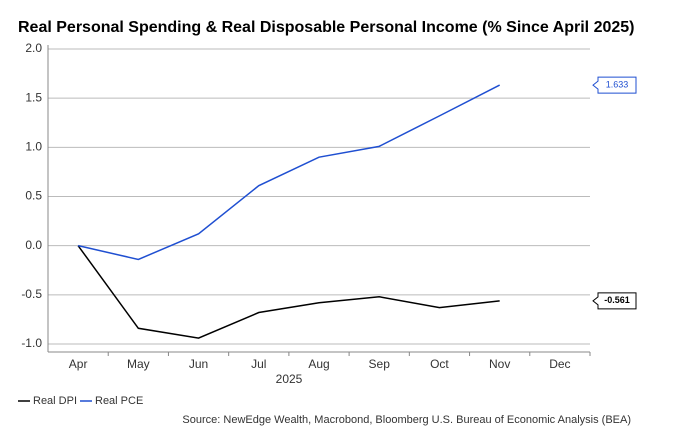  What do you see at coordinates (318, 364) in the screenshot?
I see `x-tick-label: Aug` at bounding box center [318, 364].